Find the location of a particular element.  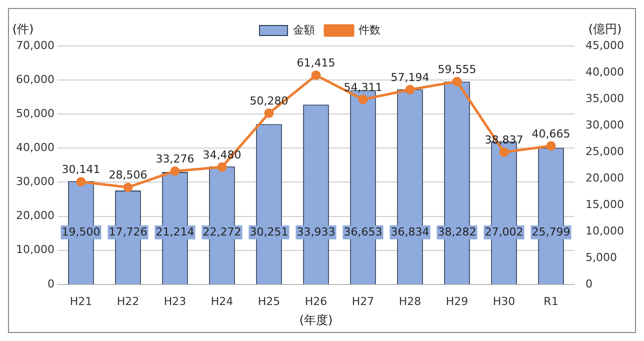

data-label: 57,194 is located at coordinates (410, 77).